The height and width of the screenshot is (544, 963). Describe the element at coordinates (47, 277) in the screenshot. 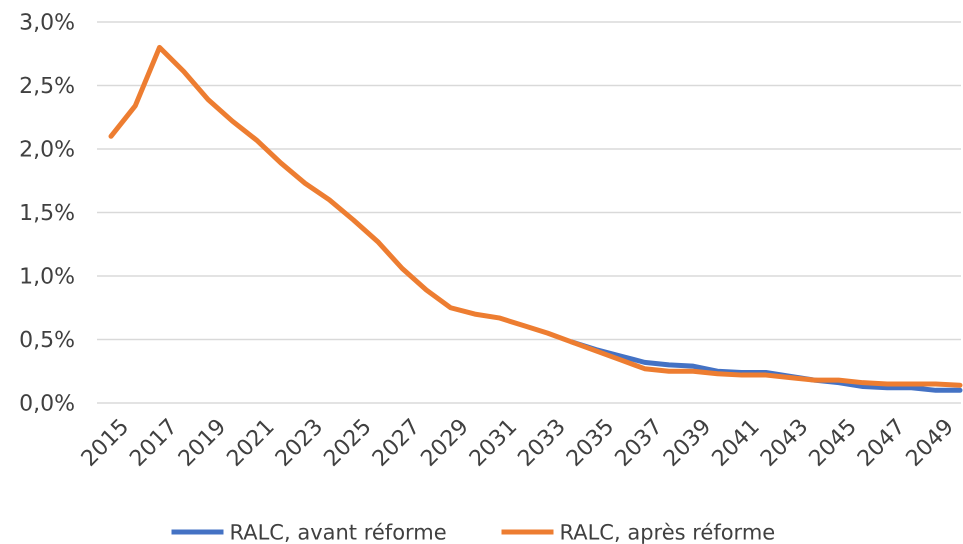

I see `y-tick-label: 1,0%` at that location.